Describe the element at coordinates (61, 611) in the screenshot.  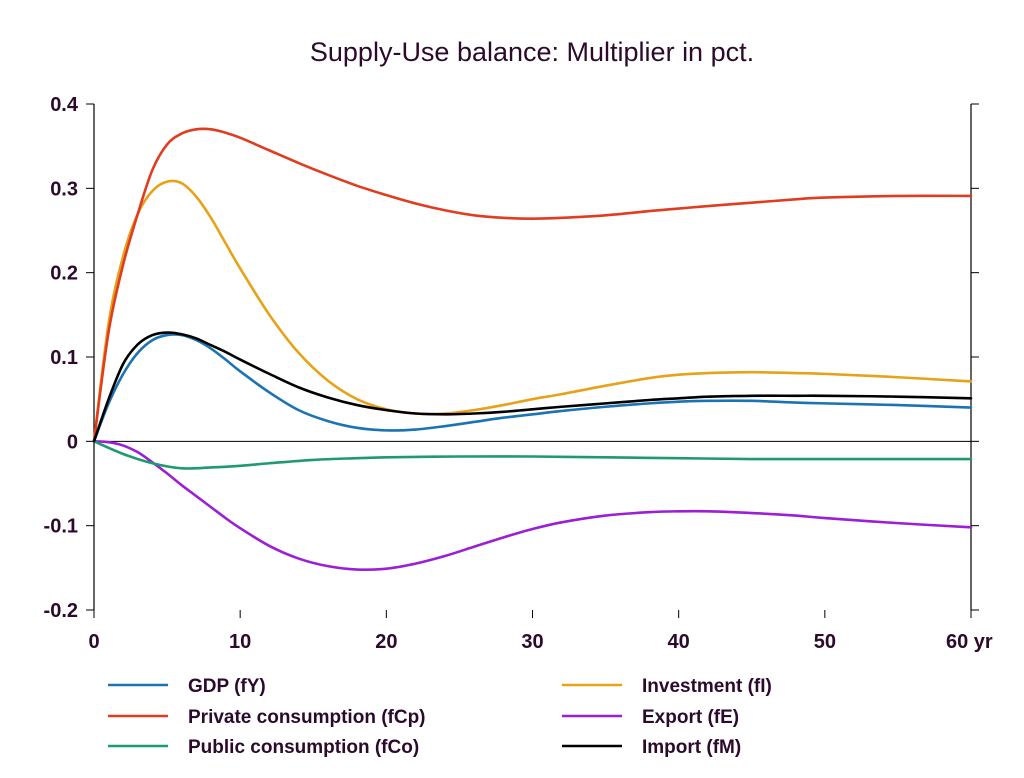
I see `y-tick-label: -0.2` at that location.